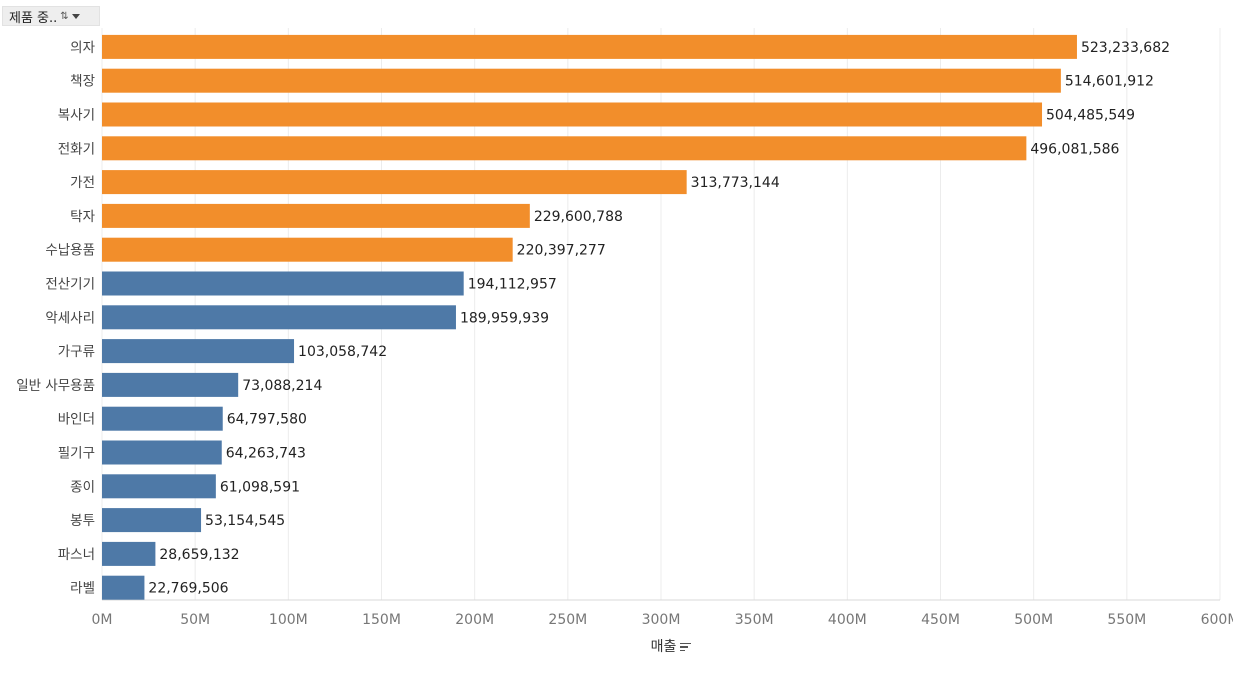  Describe the element at coordinates (199, 555) in the screenshot. I see `data-label: 28,659,132` at that location.